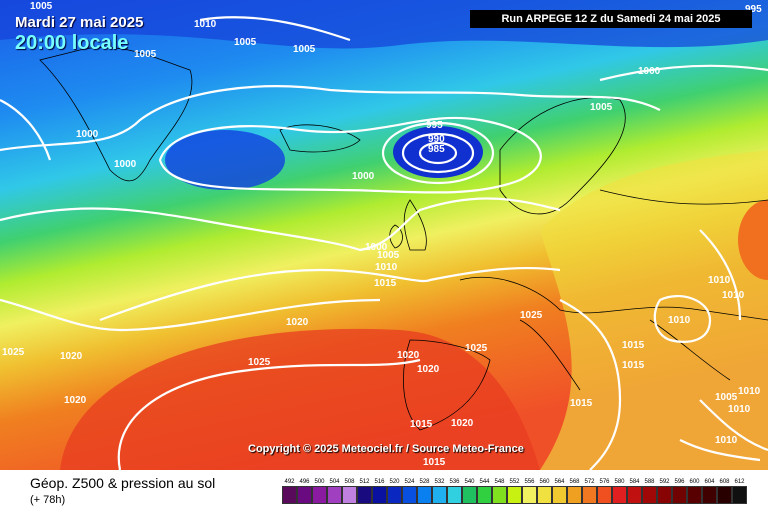  I want to click on legend-cell: 532, so click(439, 491).